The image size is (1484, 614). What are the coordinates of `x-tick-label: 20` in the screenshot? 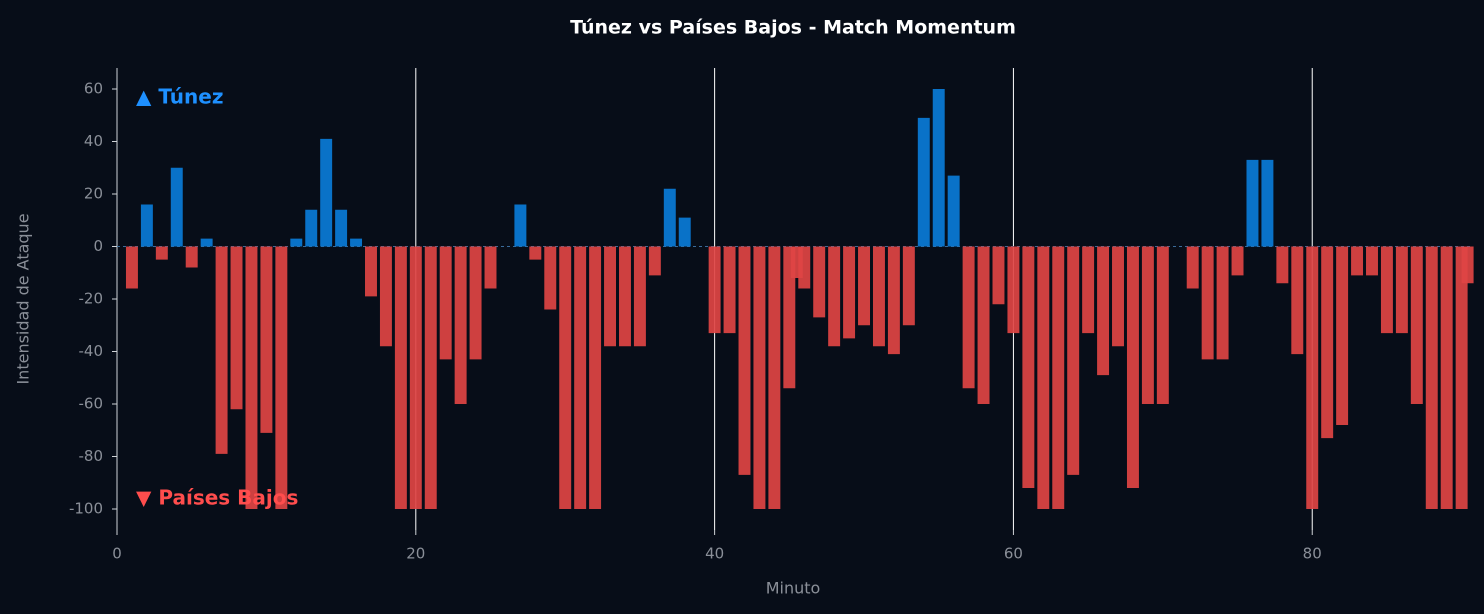 It's located at (415, 554).